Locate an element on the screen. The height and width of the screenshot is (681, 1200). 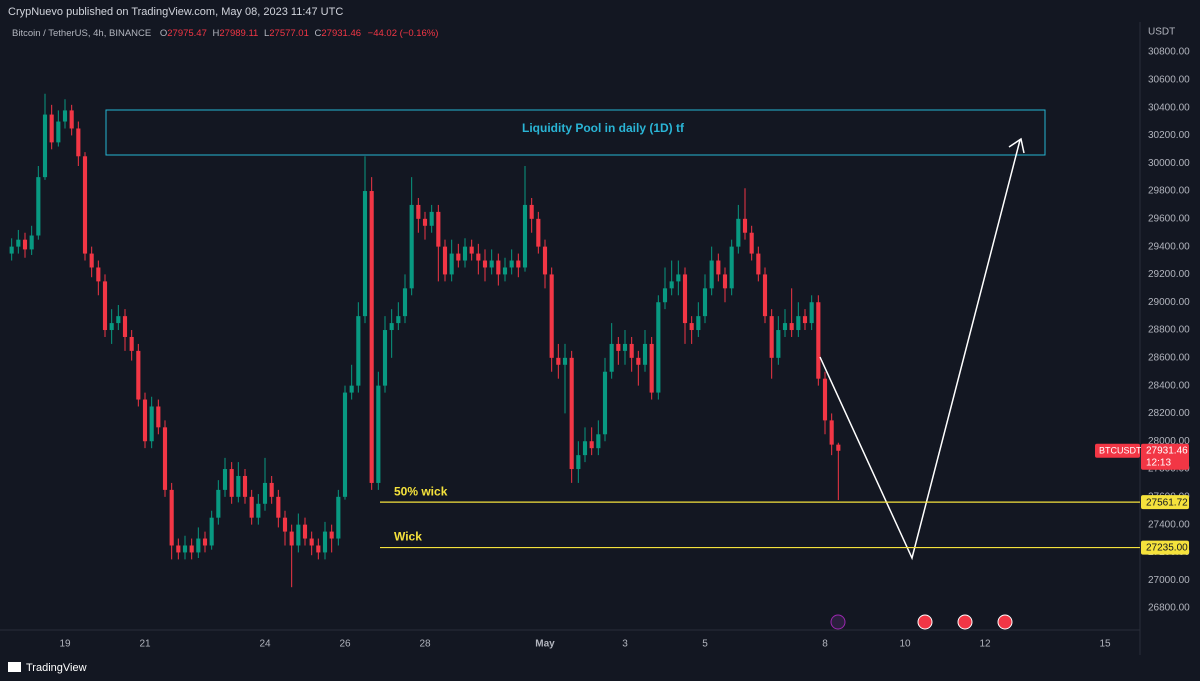
y-tick-label: 28400.00 is located at coordinates (1169, 385).